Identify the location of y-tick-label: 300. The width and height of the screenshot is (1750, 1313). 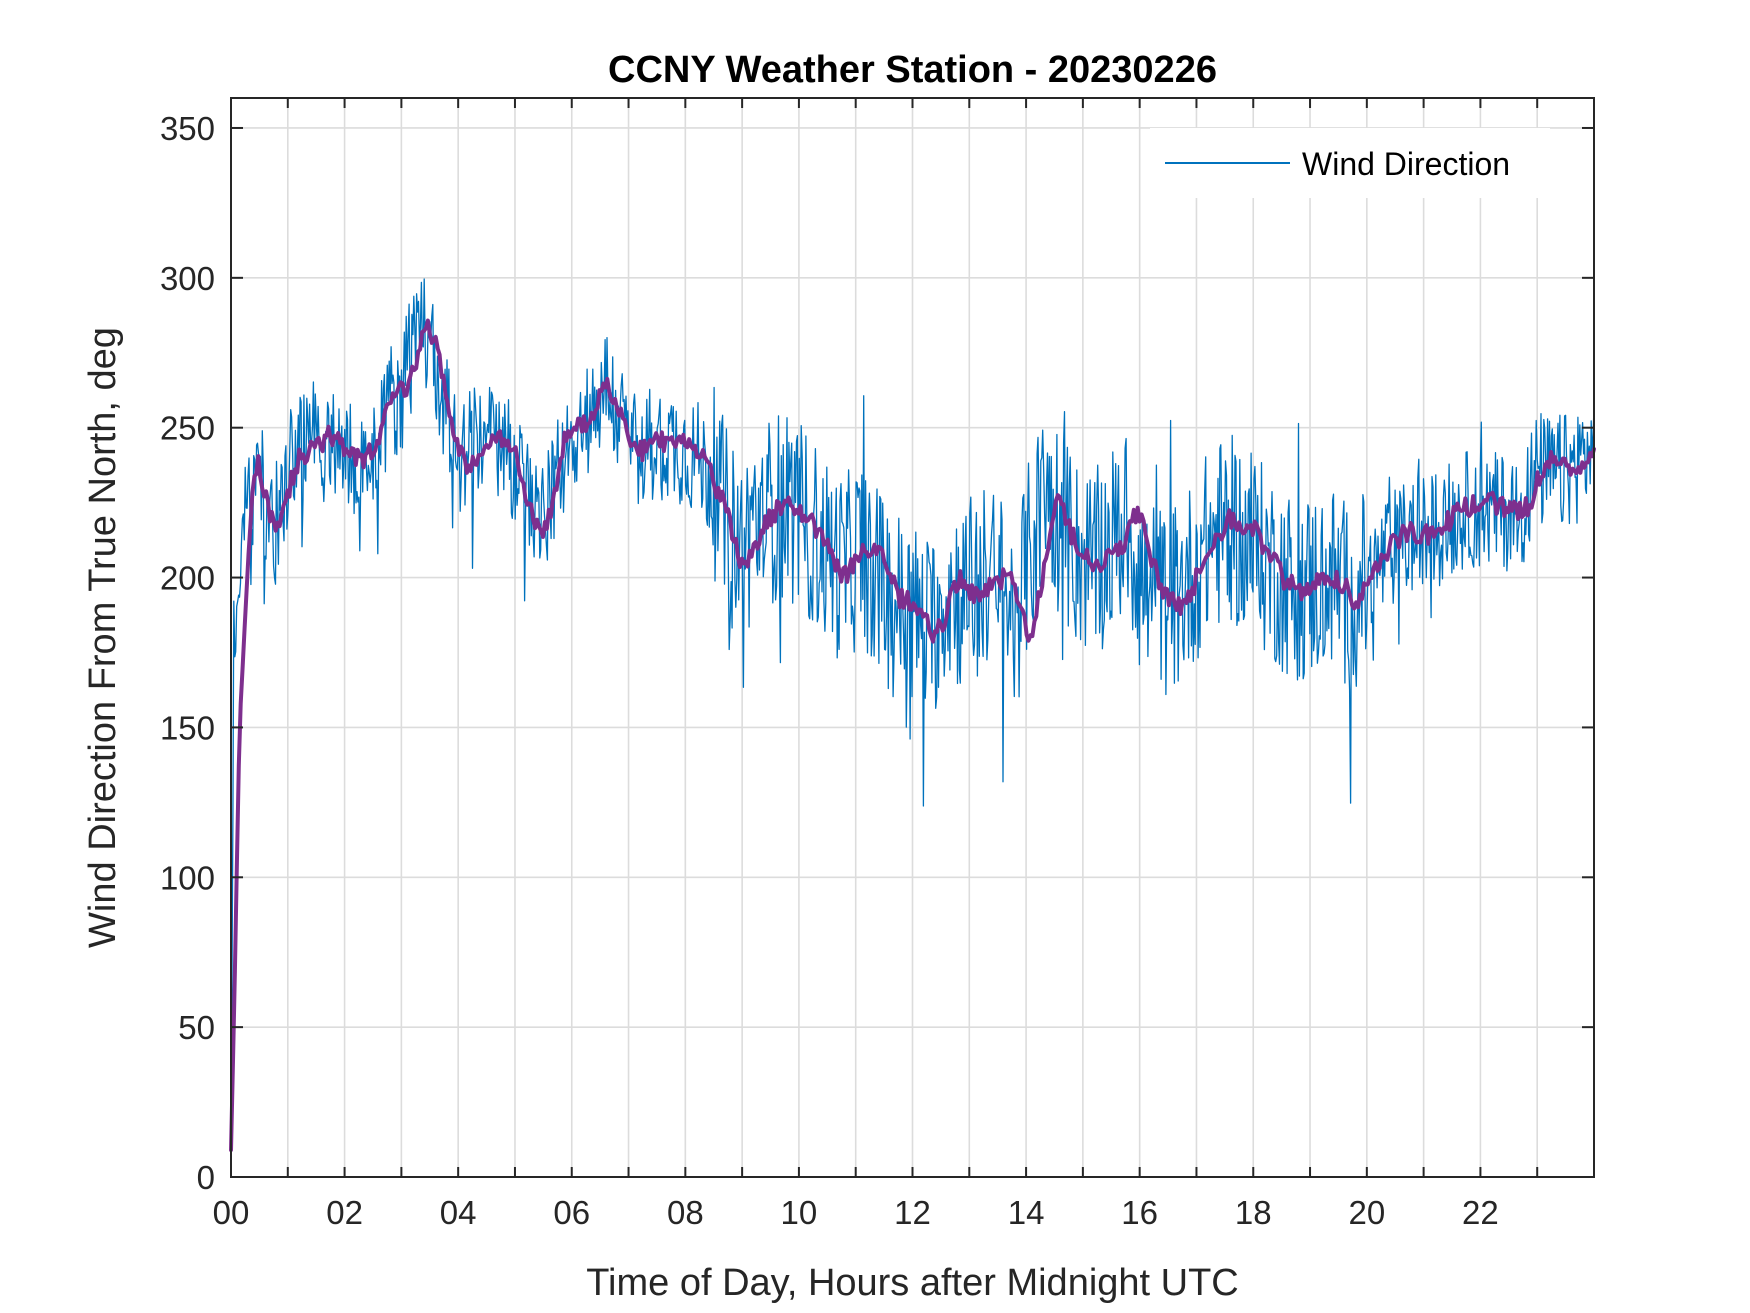
(187, 278).